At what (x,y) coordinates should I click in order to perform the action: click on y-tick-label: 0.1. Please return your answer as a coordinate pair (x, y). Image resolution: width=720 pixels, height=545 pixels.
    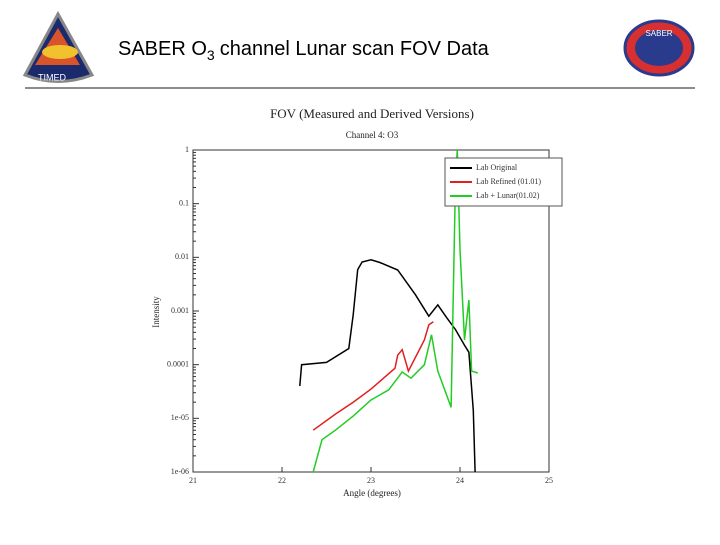
    Looking at the image, I should click on (184, 202).